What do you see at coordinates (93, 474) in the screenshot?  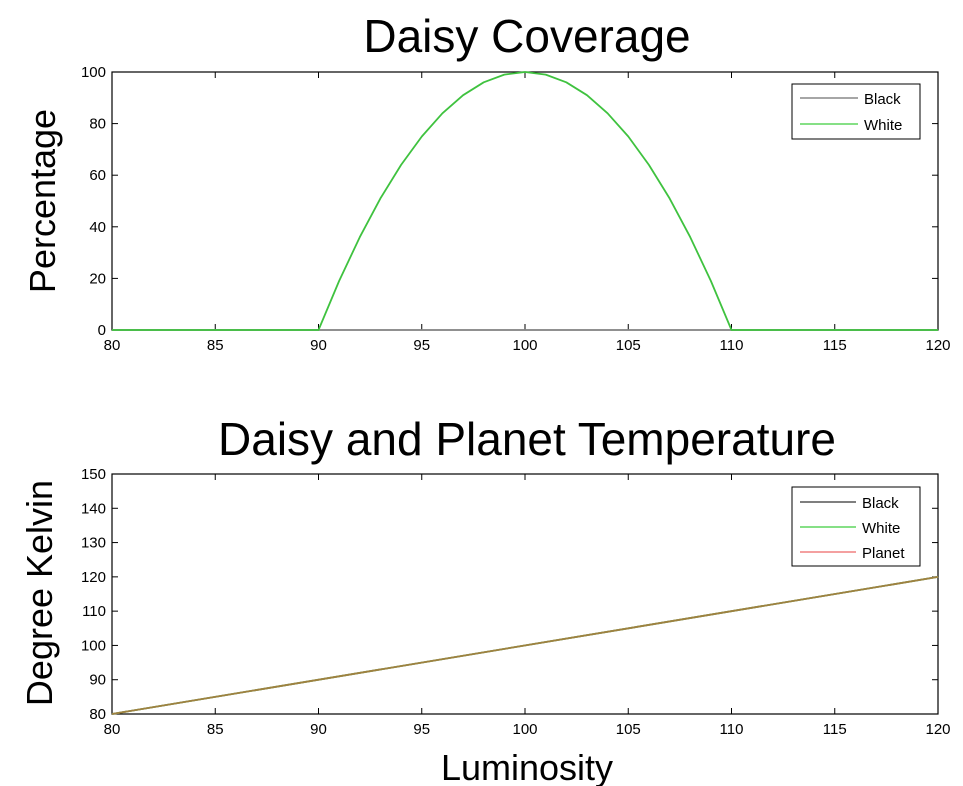 I see `temperature-y-tick-label: 150` at bounding box center [93, 474].